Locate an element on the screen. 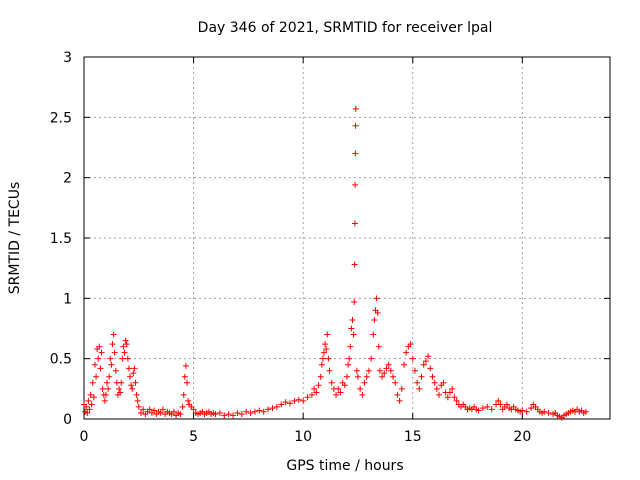 The width and height of the screenshot is (640, 480). y-axis-label: SRMTID / TECUs is located at coordinates (15, 238).